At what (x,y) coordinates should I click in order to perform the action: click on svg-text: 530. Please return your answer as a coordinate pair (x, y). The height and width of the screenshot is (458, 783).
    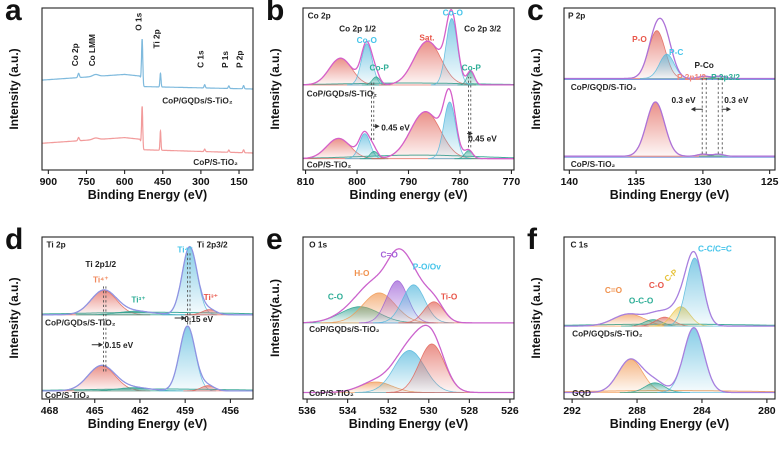
    Looking at the image, I should click on (429, 411).